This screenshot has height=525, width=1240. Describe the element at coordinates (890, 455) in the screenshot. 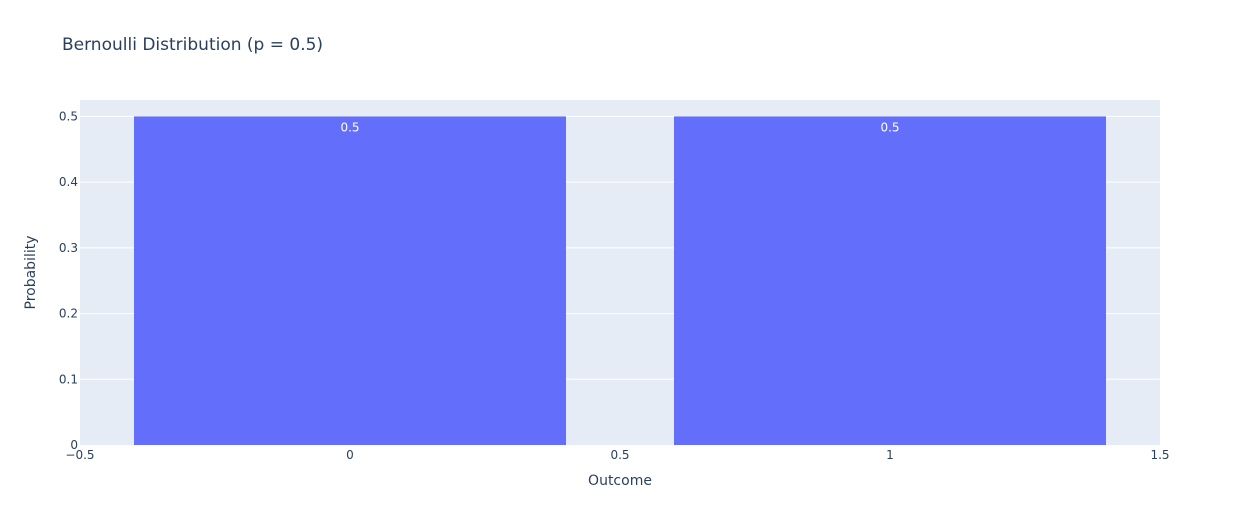

I see `x-tick-label: 1` at that location.